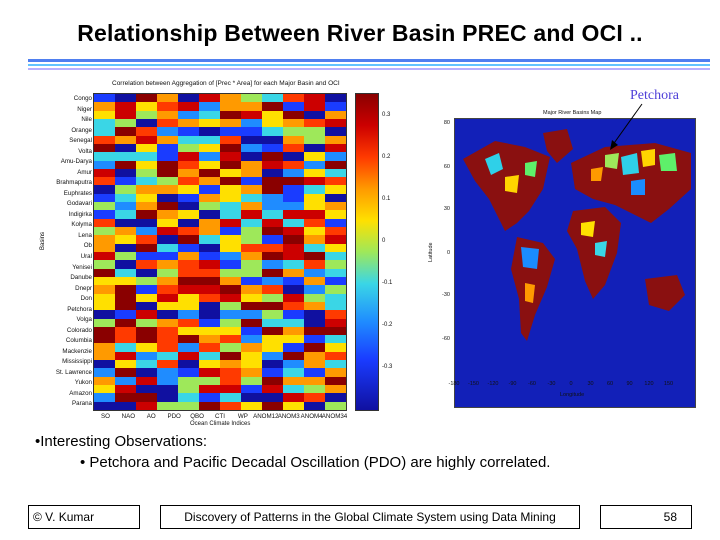 The height and width of the screenshot is (540, 720). I want to click on basin-label: Senegal, so click(80, 141).